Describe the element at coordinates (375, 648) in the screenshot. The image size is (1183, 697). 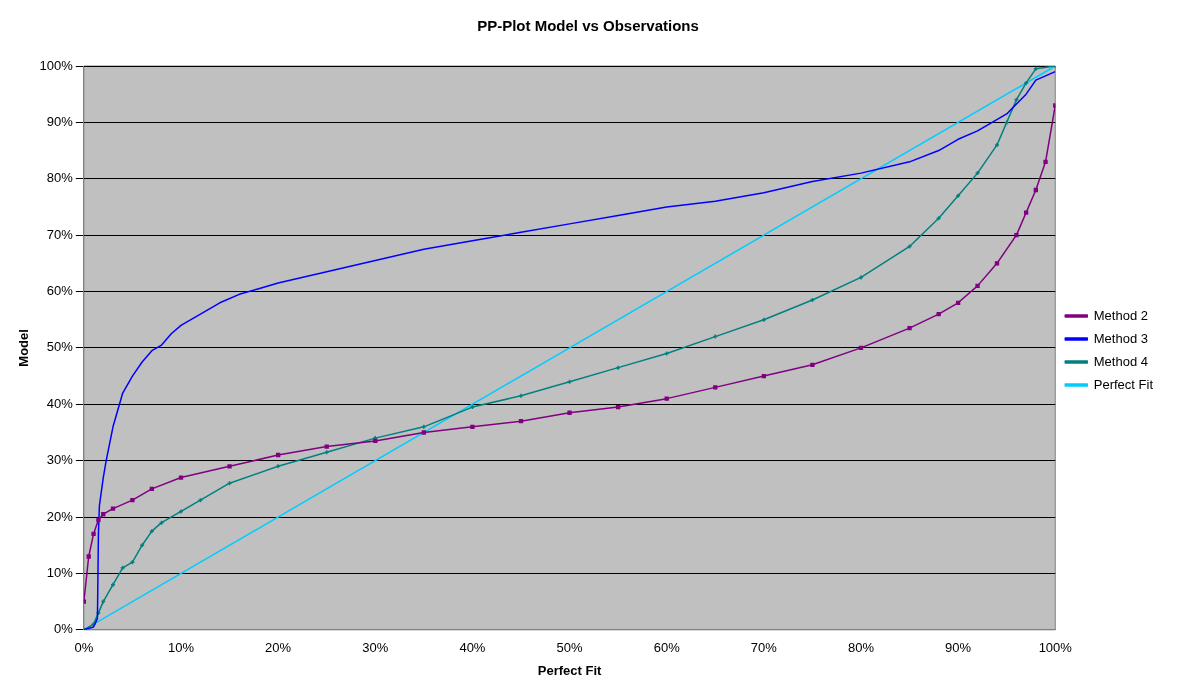
I see `x-tick-label: 30%` at that location.